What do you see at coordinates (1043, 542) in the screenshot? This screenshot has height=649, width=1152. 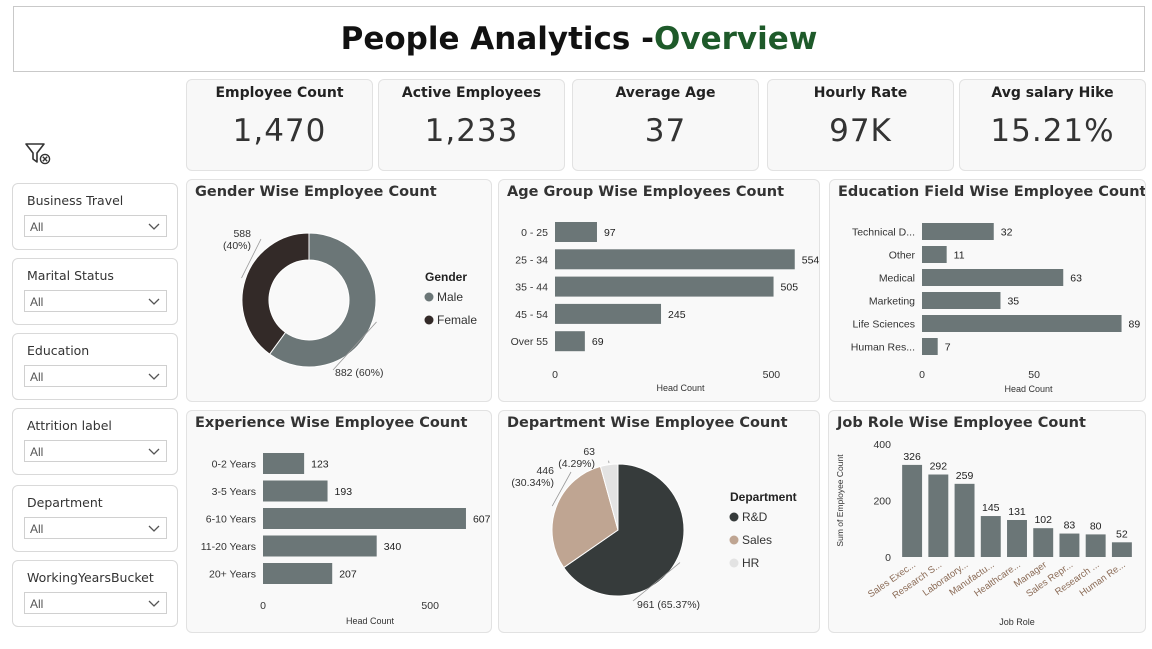 I see `bar-manager` at bounding box center [1043, 542].